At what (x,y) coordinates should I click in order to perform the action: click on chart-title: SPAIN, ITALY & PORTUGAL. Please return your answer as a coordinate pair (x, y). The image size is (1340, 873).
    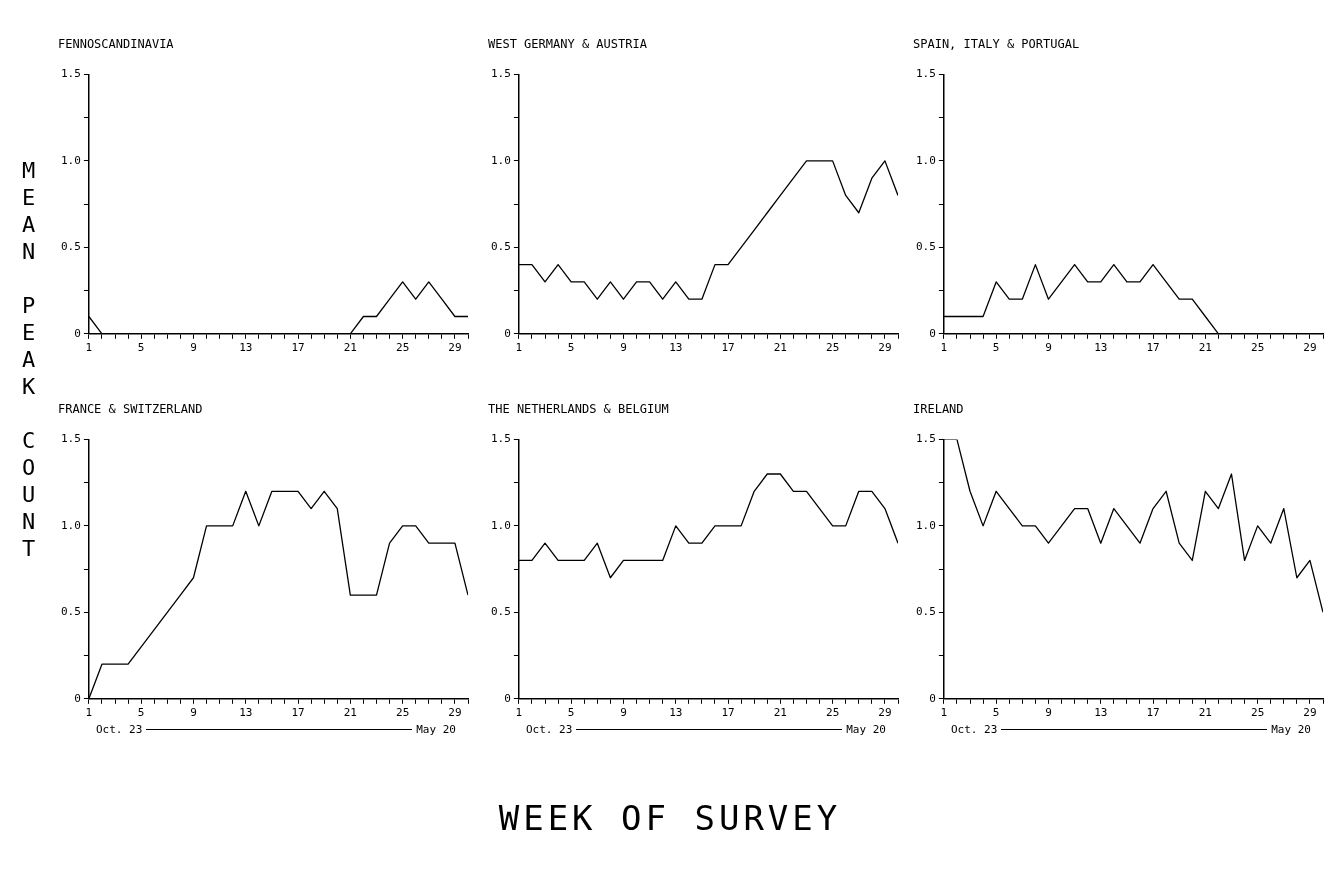
    Looking at the image, I should click on (996, 44).